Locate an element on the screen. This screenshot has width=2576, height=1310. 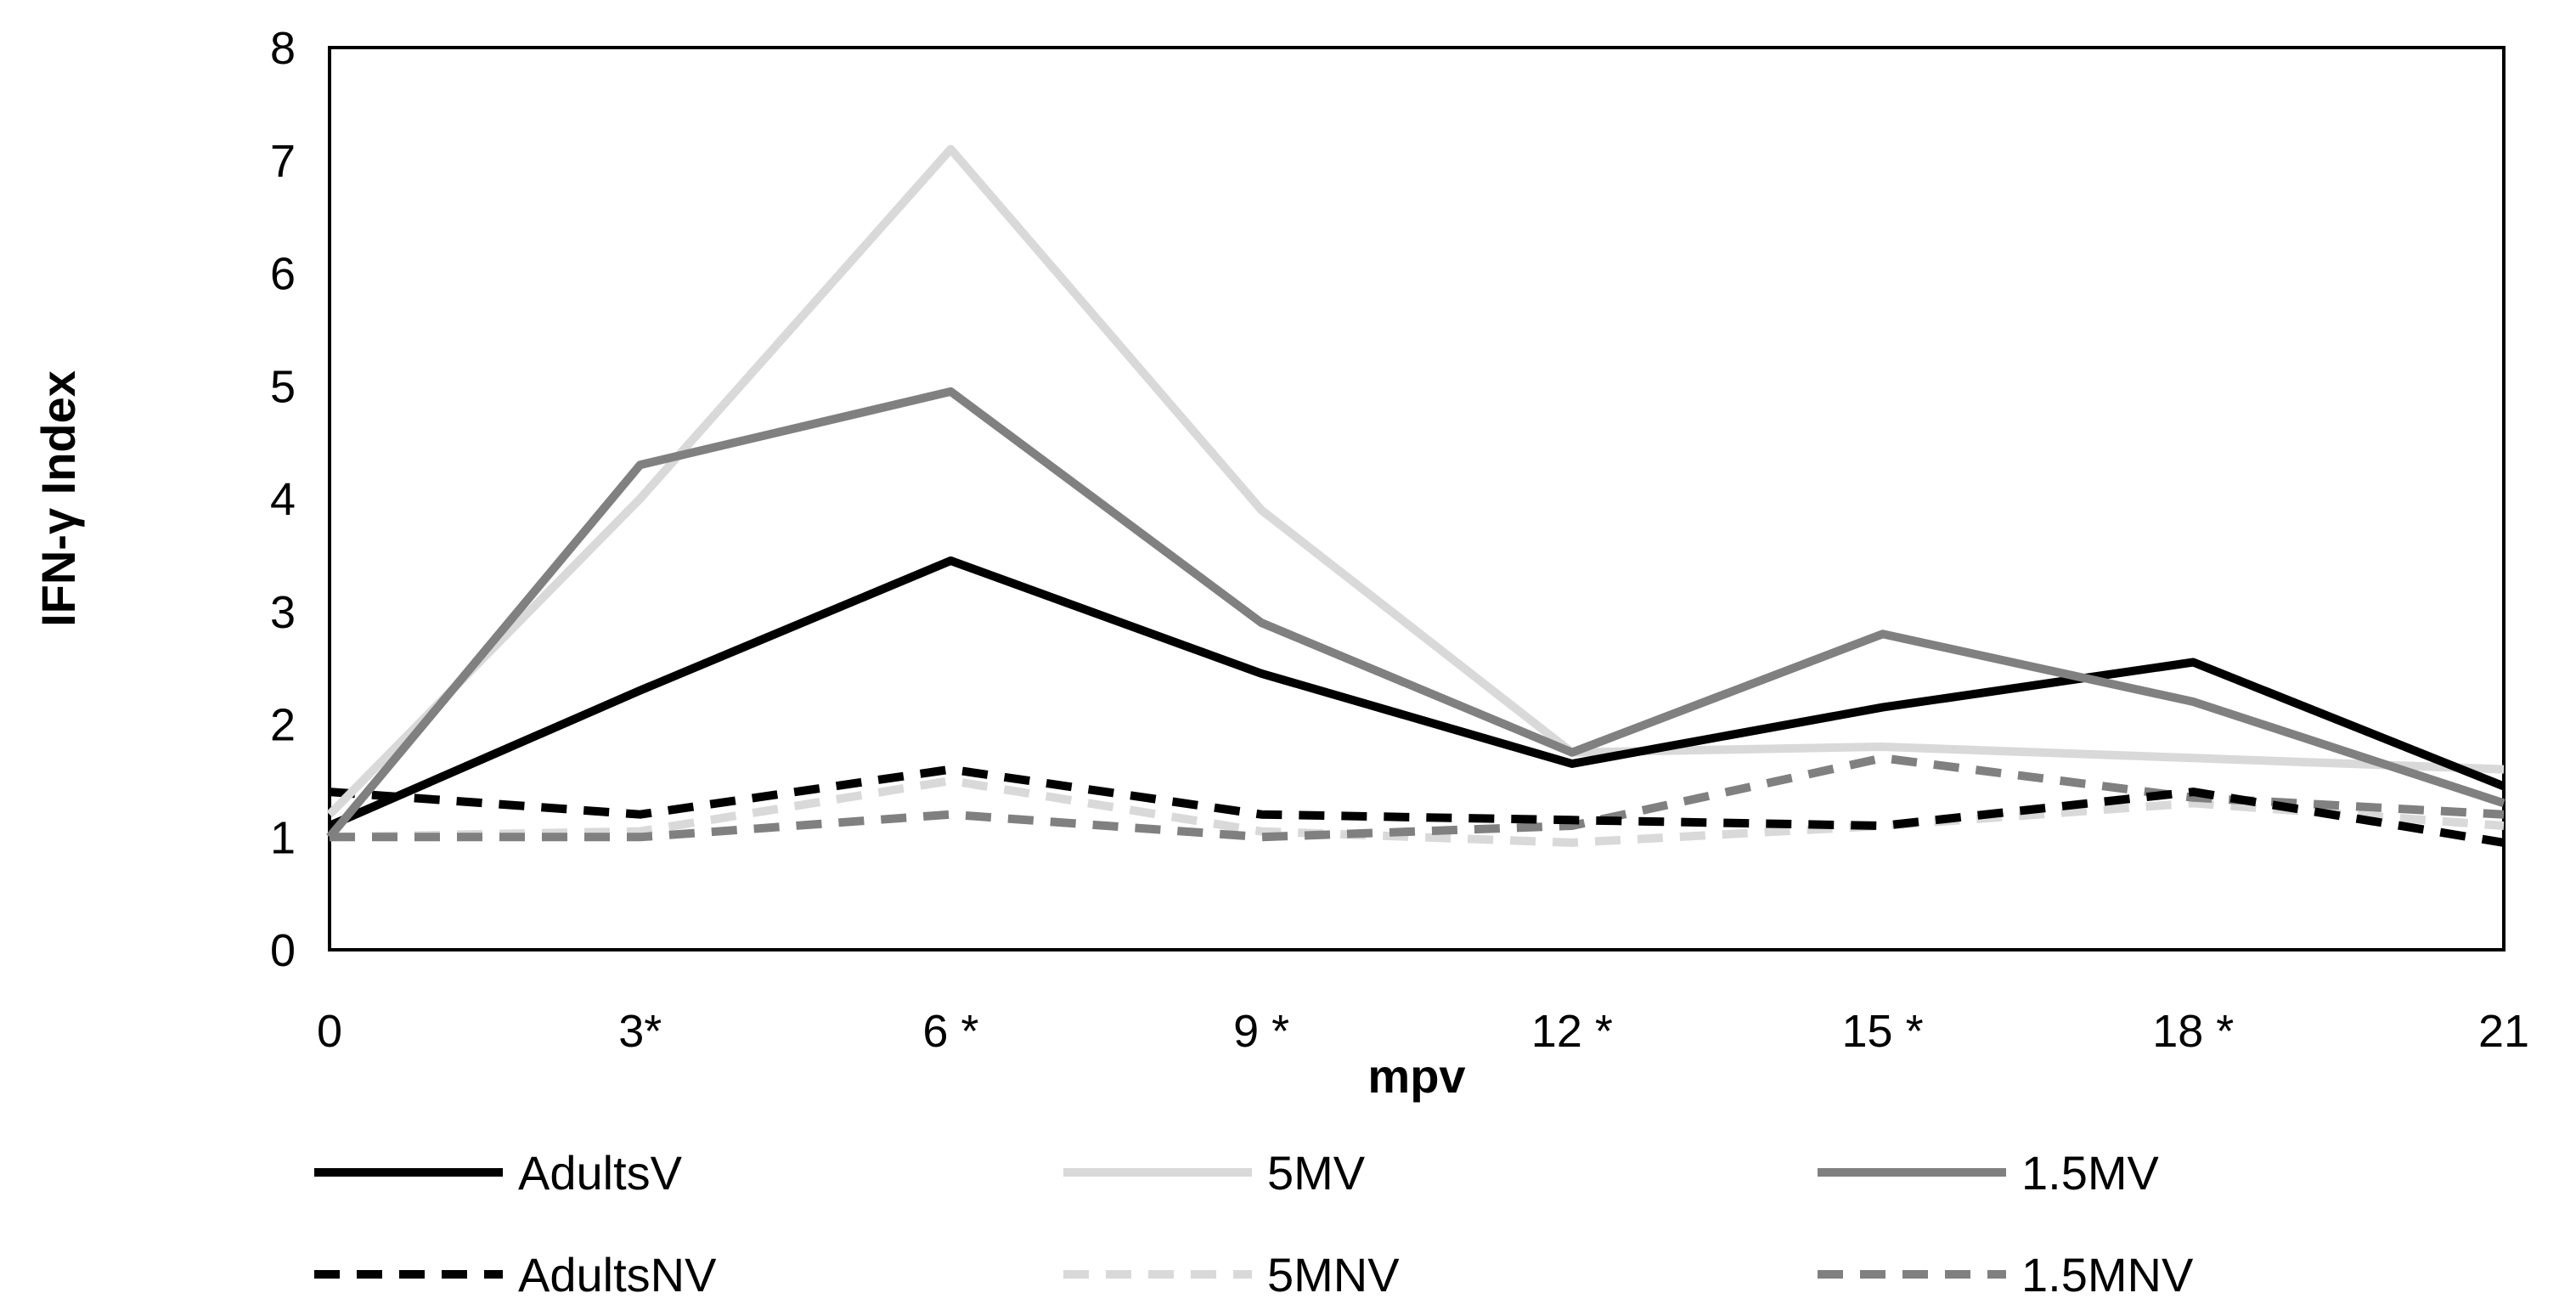
x-axis-ticks: 0 3* 6 * 9 * 12 * 15 * 18 * 21 is located at coordinates (1423, 1031).